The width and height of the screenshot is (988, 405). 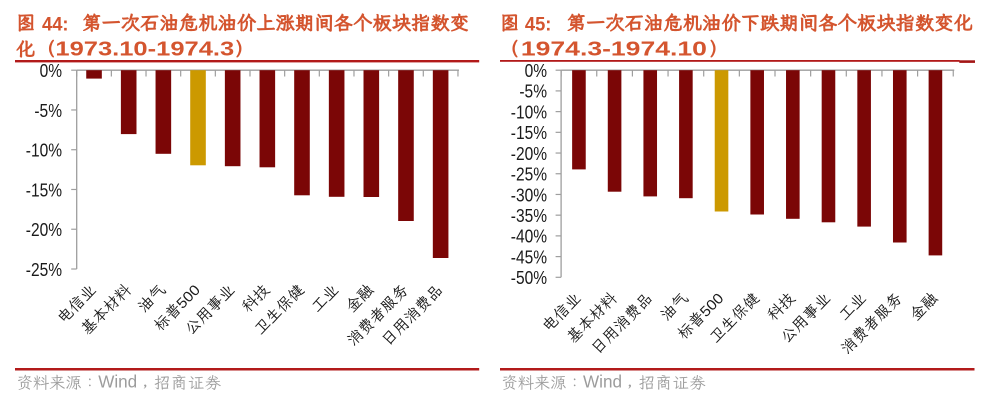 What do you see at coordinates (55, 24) in the screenshot?
I see `svg-text: 44:` at bounding box center [55, 24].